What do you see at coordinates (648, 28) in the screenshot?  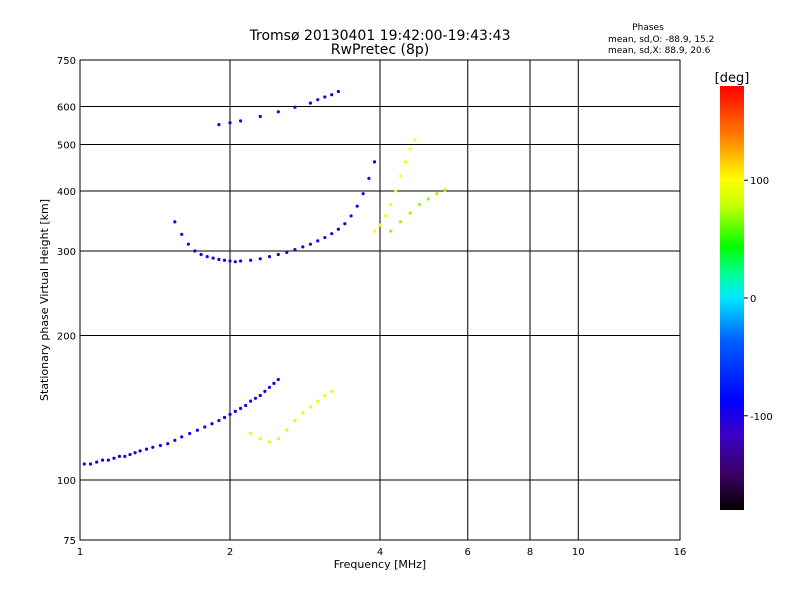 I see `legend-title: Phases` at bounding box center [648, 28].